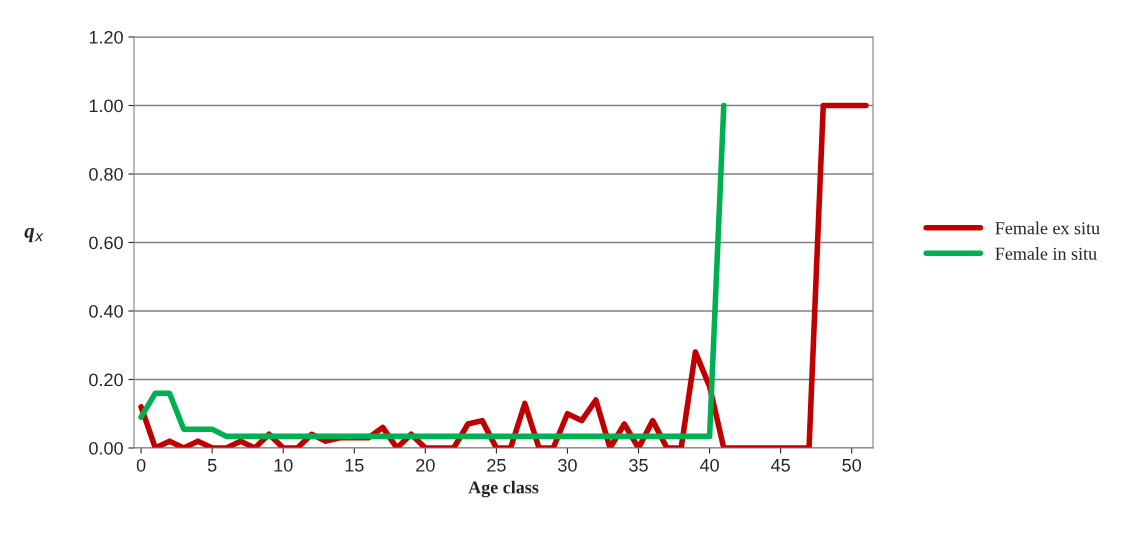 This screenshot has height=547, width=1121. Describe the element at coordinates (106, 311) in the screenshot. I see `y-tick-label: 0.40` at that location.